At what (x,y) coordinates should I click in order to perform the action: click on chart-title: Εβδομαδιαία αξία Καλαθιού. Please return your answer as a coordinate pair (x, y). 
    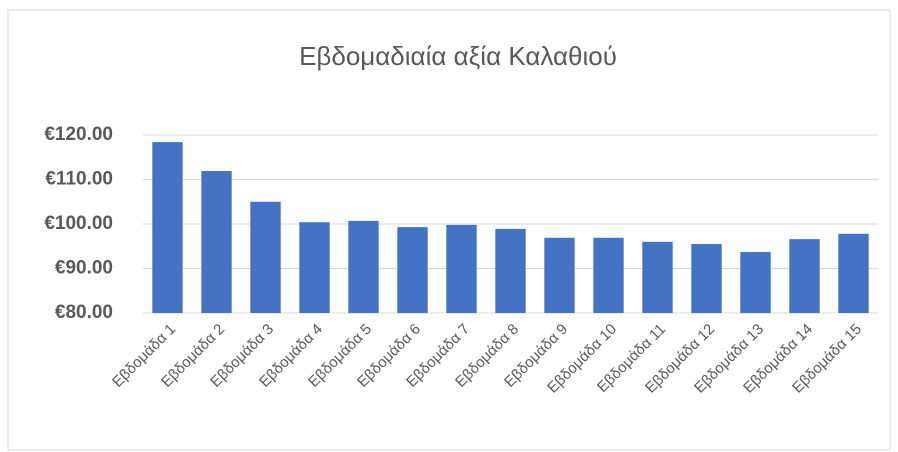
    Looking at the image, I should click on (458, 56).